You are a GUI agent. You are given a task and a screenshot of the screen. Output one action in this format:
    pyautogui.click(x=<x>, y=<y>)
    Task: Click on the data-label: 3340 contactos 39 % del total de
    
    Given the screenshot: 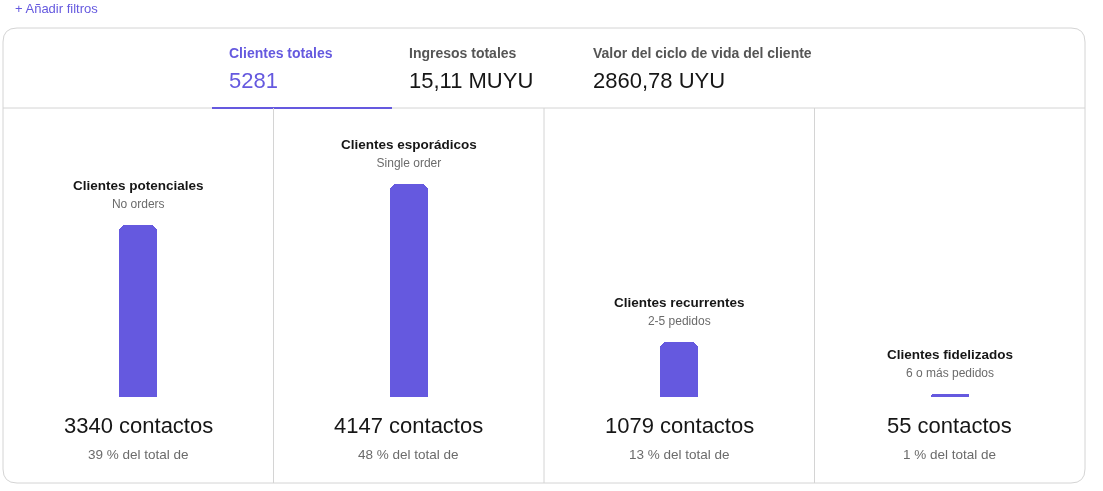 What is the action you would take?
    pyautogui.click(x=139, y=437)
    